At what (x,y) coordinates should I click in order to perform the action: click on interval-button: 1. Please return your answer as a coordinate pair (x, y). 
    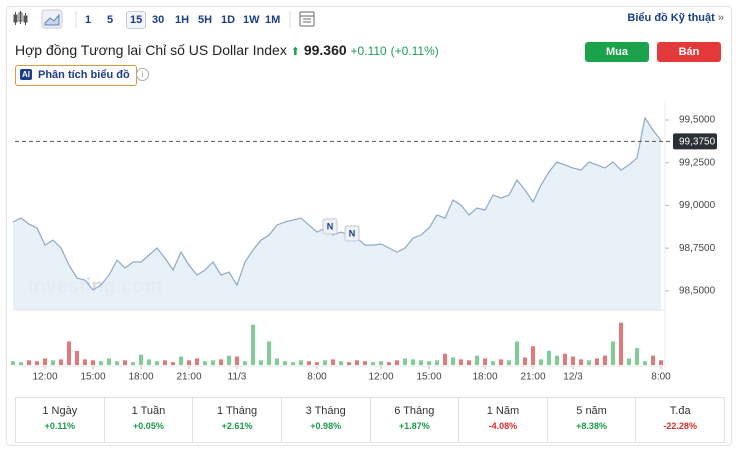
    Looking at the image, I should click on (88, 20).